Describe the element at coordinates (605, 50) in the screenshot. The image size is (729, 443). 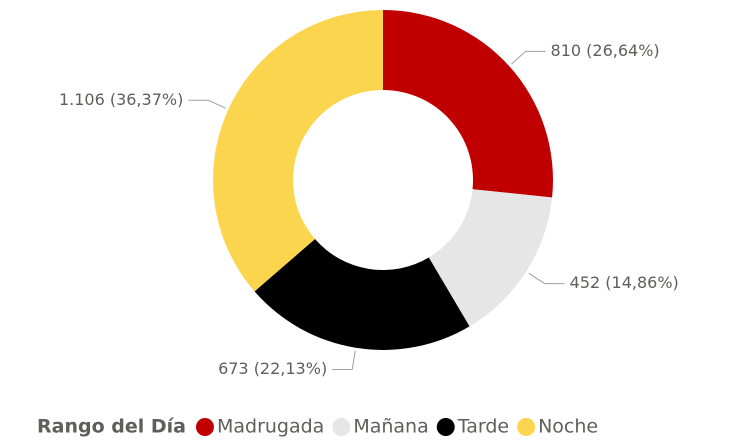
I see `data-label: 810 (26,64%)` at that location.